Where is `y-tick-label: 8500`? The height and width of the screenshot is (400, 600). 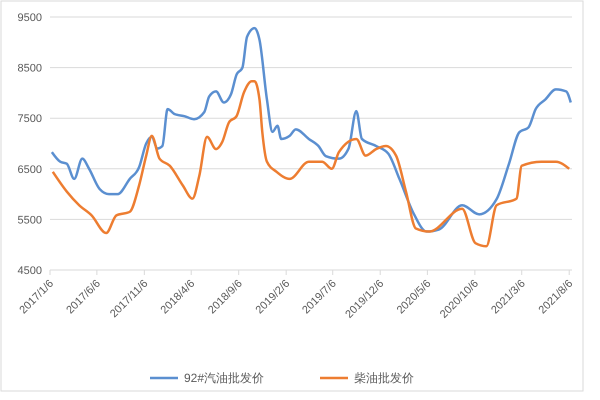 y-tick-label: 8500 is located at coordinates (30, 68).